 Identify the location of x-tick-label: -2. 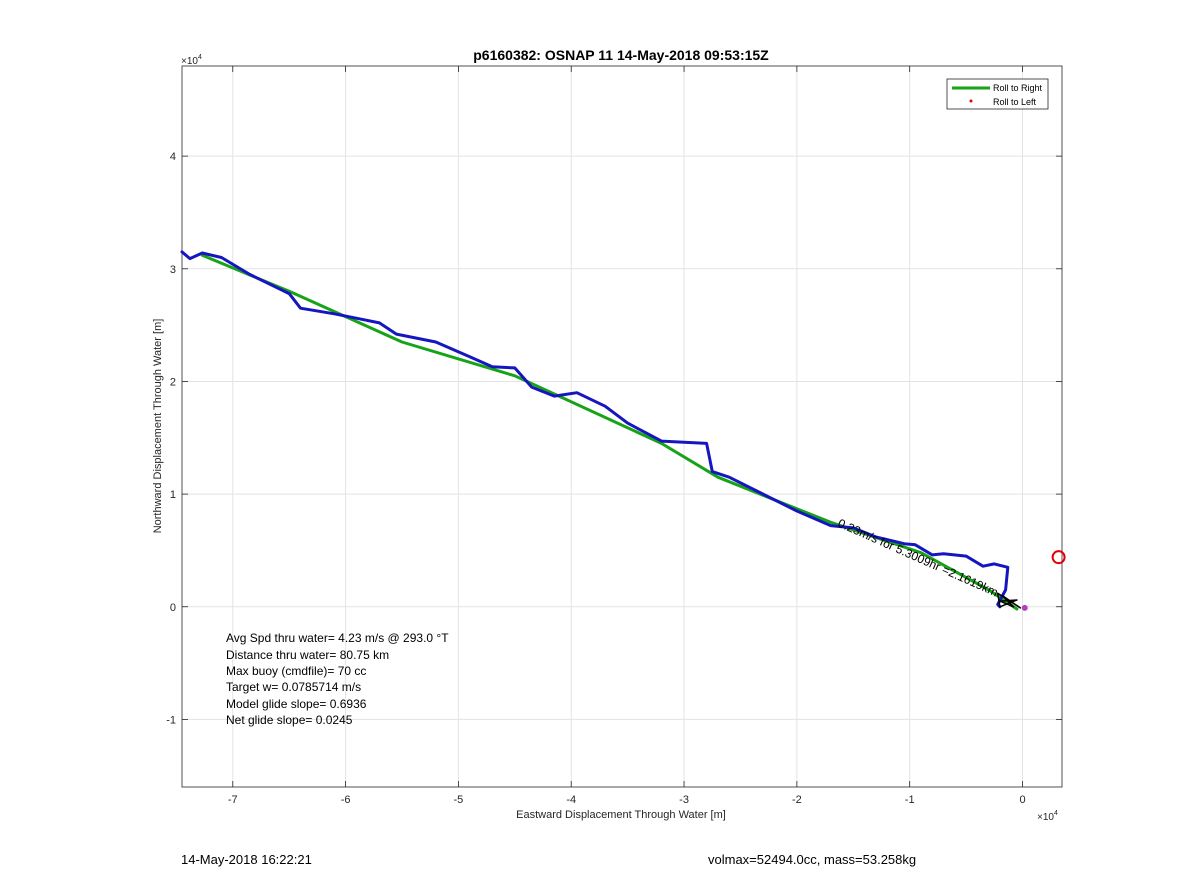
(797, 800).